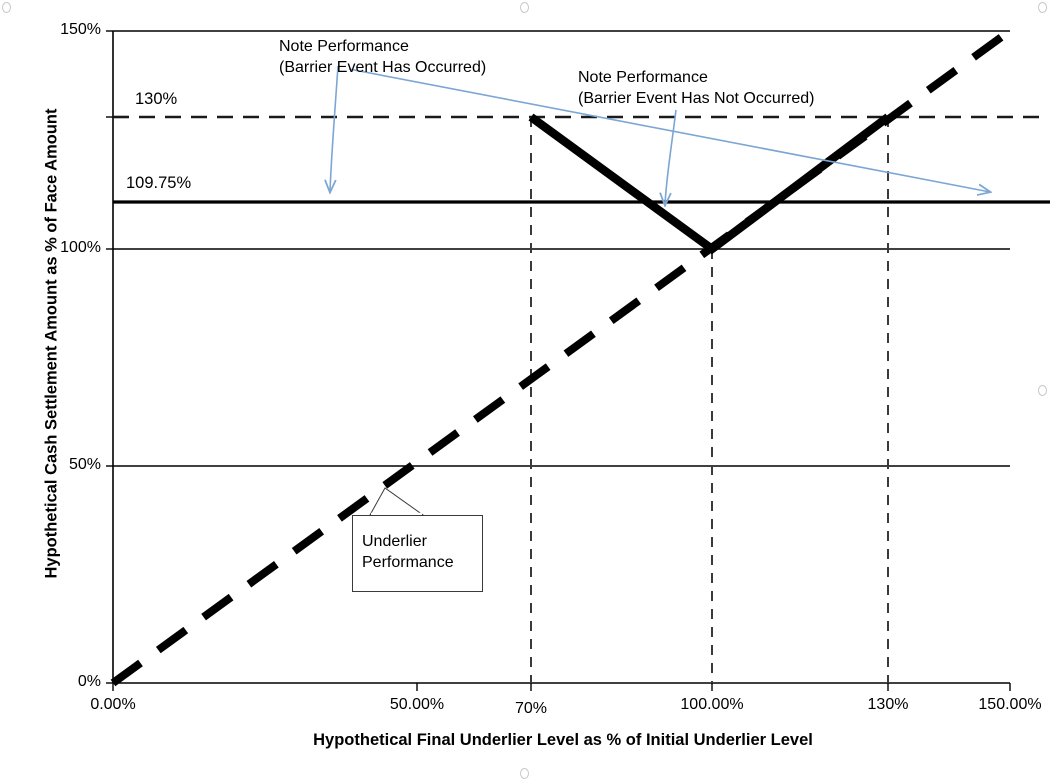 The height and width of the screenshot is (781, 1050). Describe the element at coordinates (524, 7) in the screenshot. I see `selection-handle-top-center` at that location.